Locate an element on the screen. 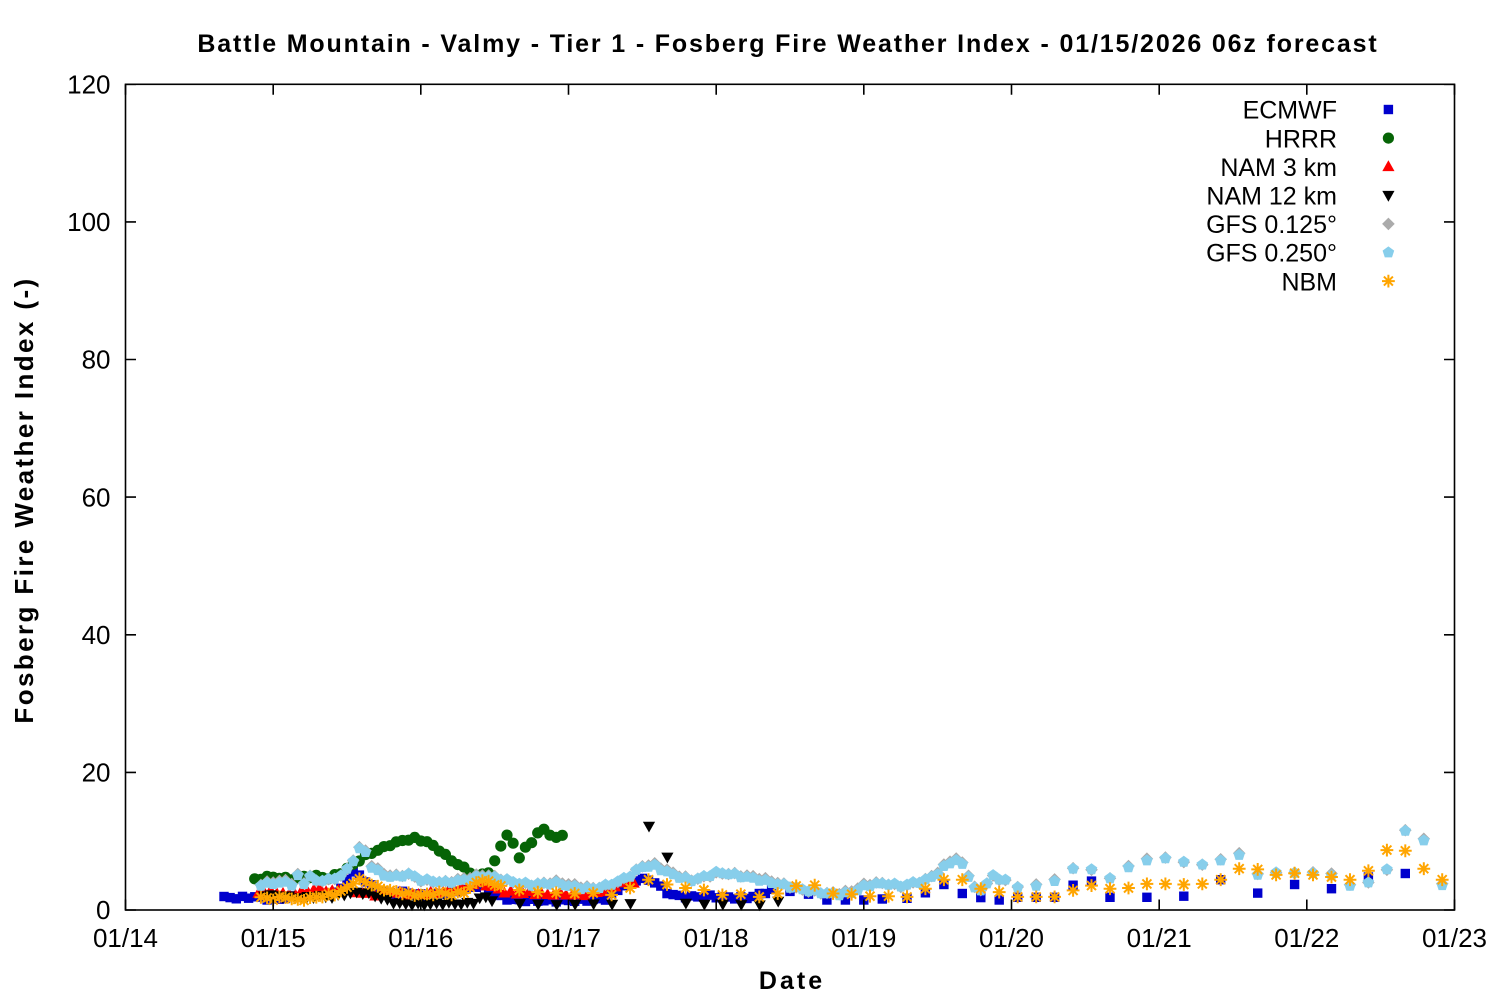 This screenshot has height=1005, width=1500. svg-text: 01/17 is located at coordinates (568, 938).